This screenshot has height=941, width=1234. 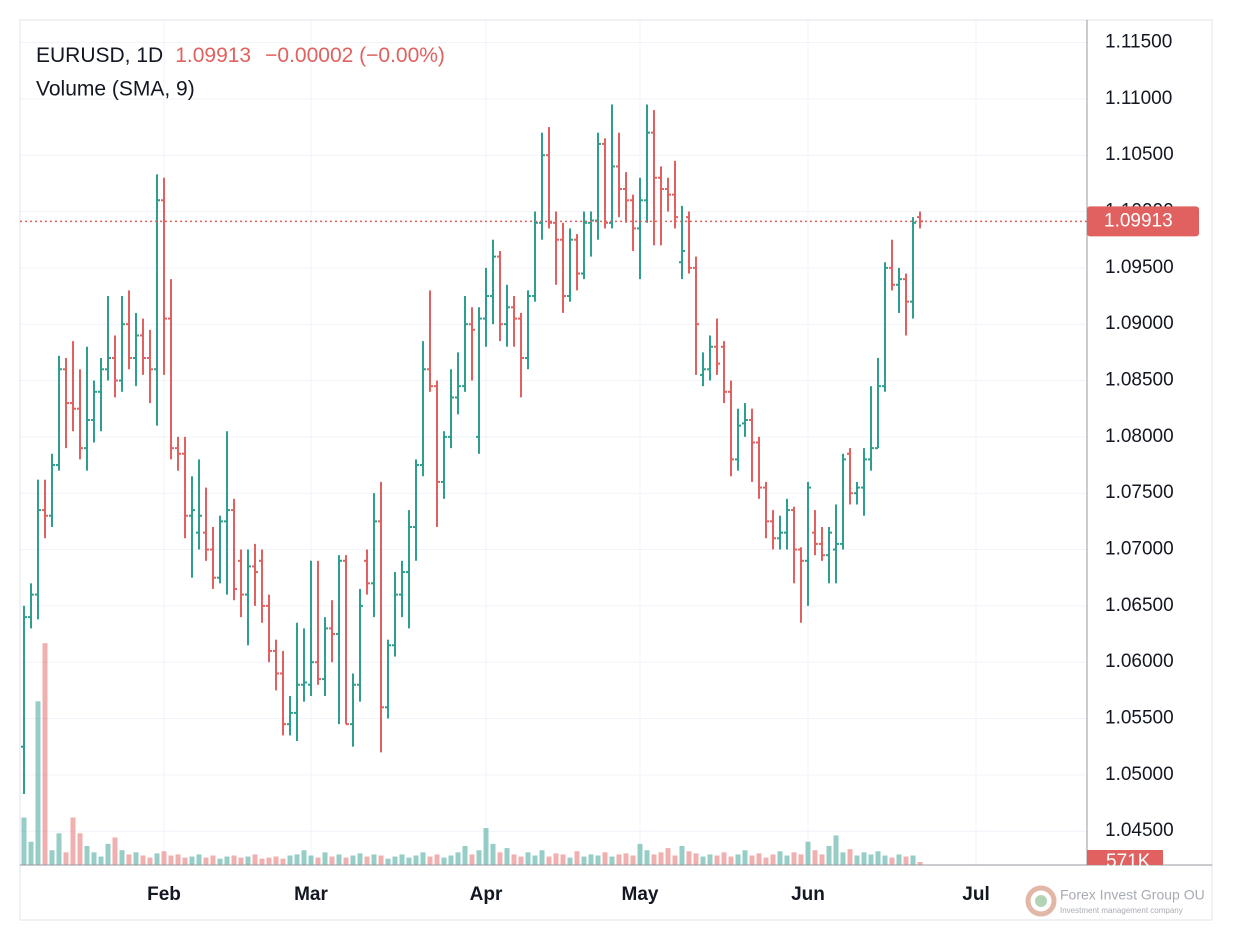 What do you see at coordinates (99, 55) in the screenshot?
I see `symbol: EURUSD, 1D` at bounding box center [99, 55].